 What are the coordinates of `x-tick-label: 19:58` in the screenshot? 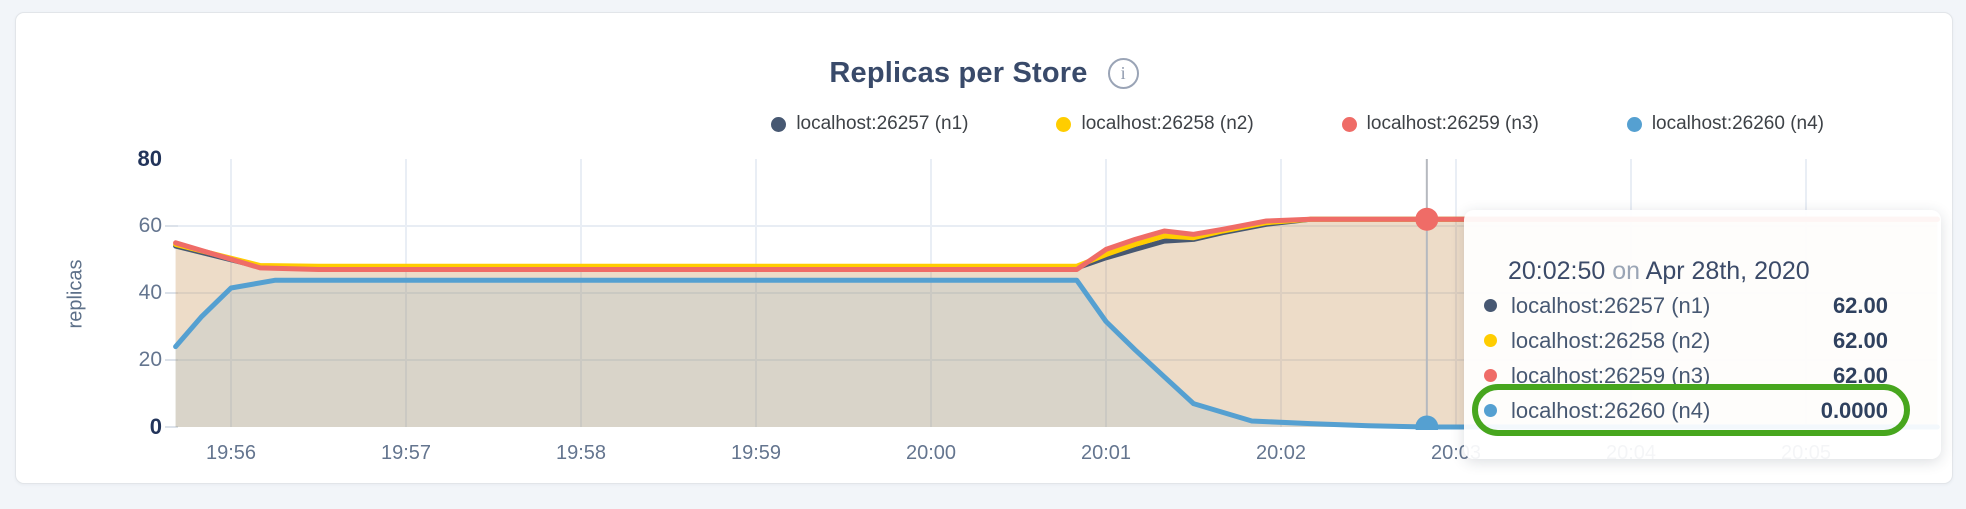 It's located at (581, 453).